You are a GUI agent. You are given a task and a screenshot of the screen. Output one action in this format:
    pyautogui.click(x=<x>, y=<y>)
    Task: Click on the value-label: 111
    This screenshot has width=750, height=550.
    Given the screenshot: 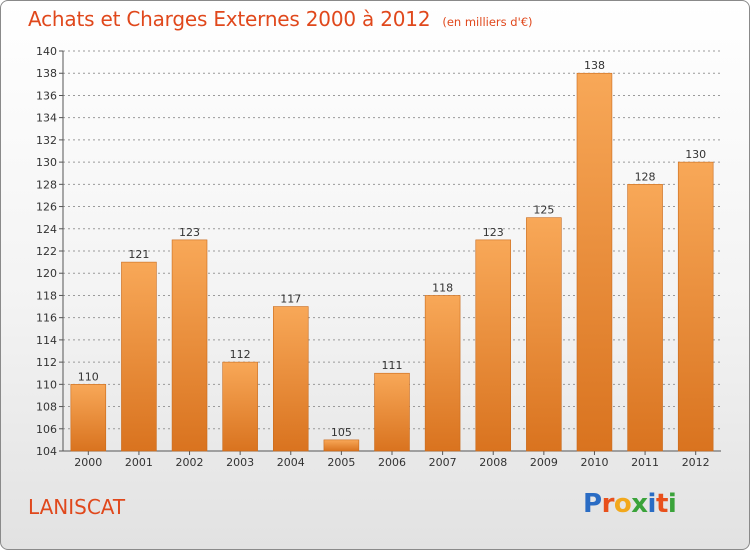 What is the action you would take?
    pyautogui.click(x=392, y=365)
    